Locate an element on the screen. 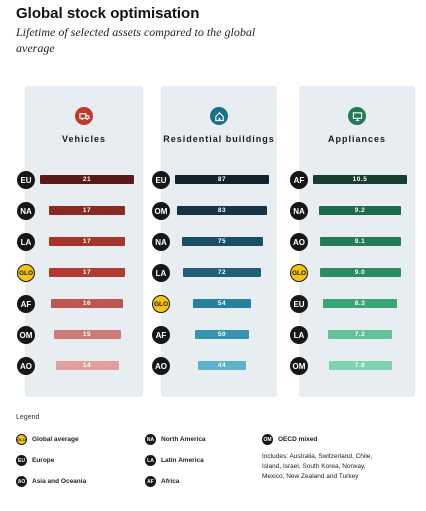 The height and width of the screenshot is (511, 426). legend-badge: NA is located at coordinates (150, 439).